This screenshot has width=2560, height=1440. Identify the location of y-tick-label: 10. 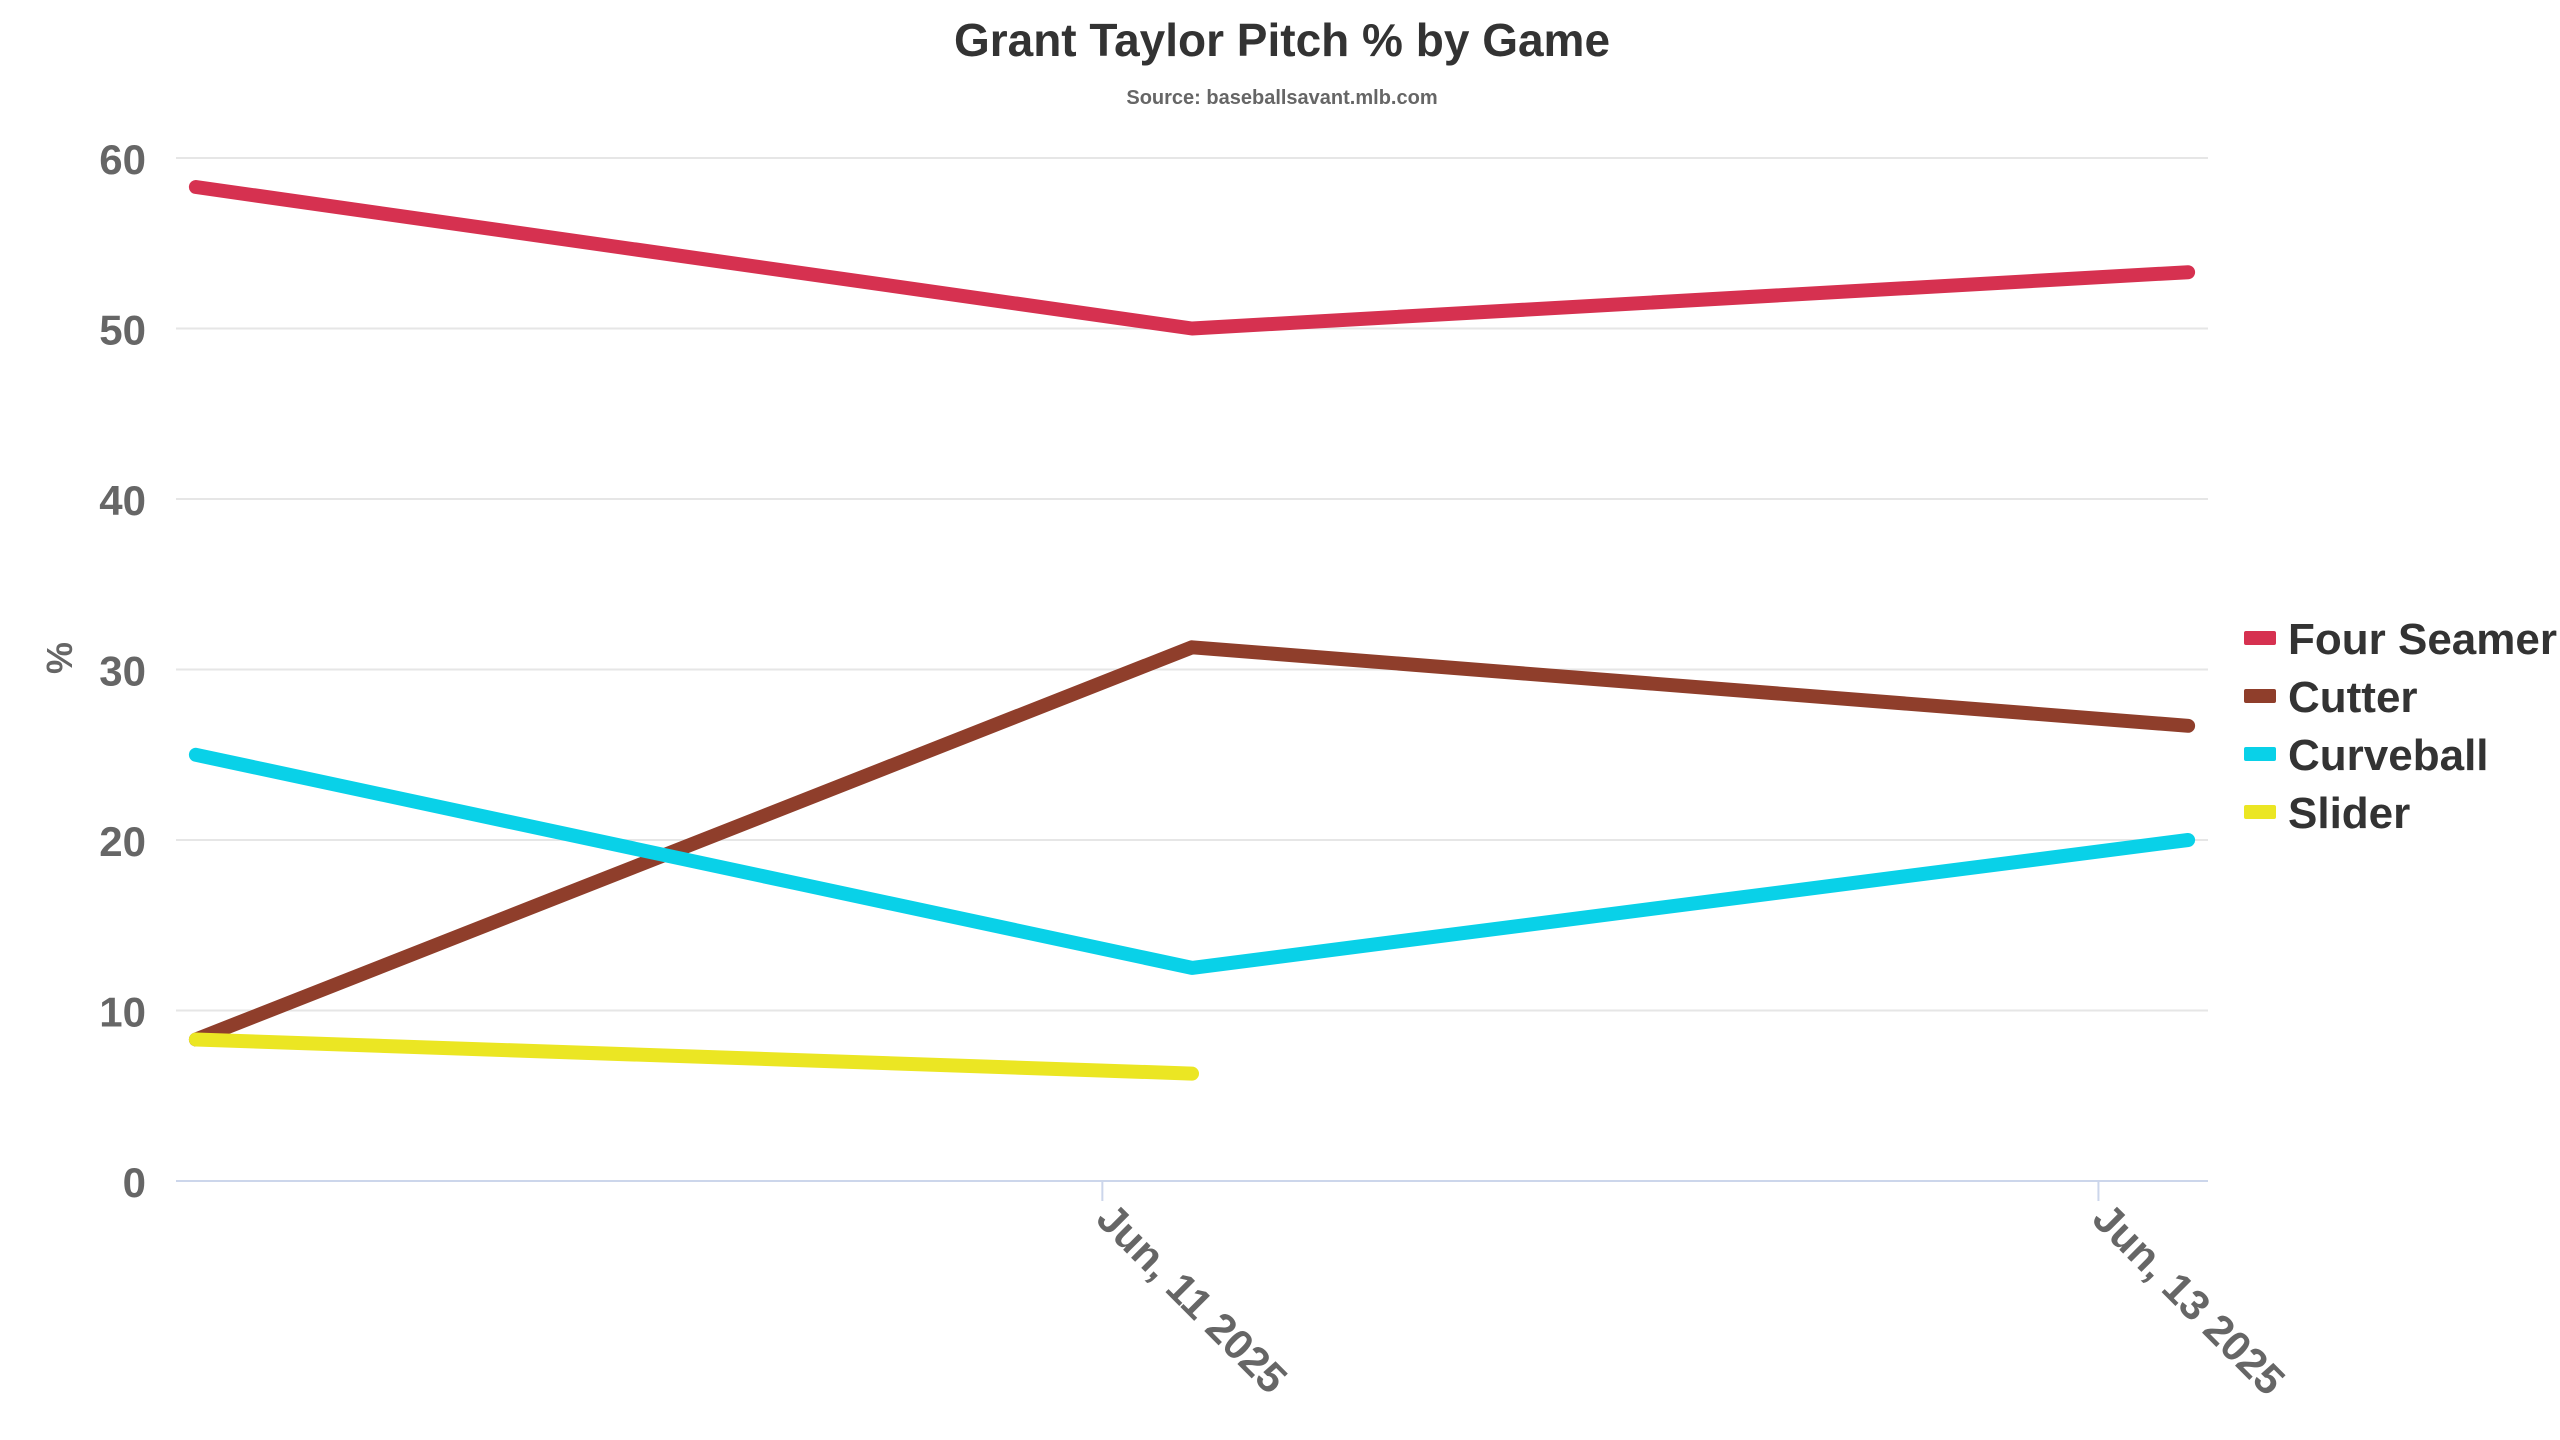
(122, 1012).